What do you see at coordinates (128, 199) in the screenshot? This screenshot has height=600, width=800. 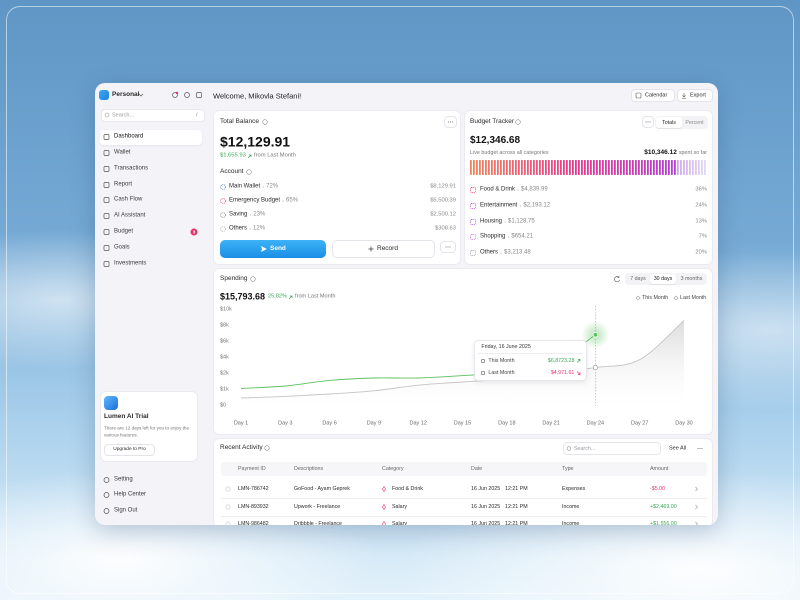 I see `nav-item: Cash Flow` at bounding box center [128, 199].